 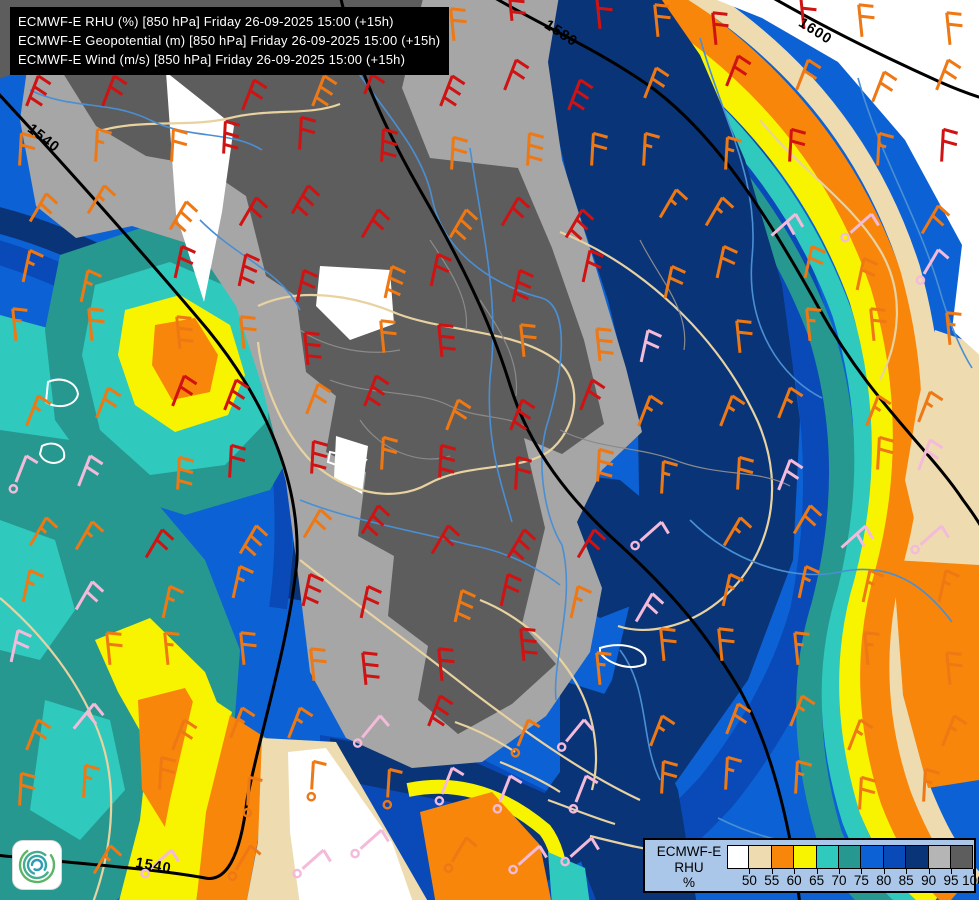 I want to click on legend-value: 85, so click(x=906, y=880).